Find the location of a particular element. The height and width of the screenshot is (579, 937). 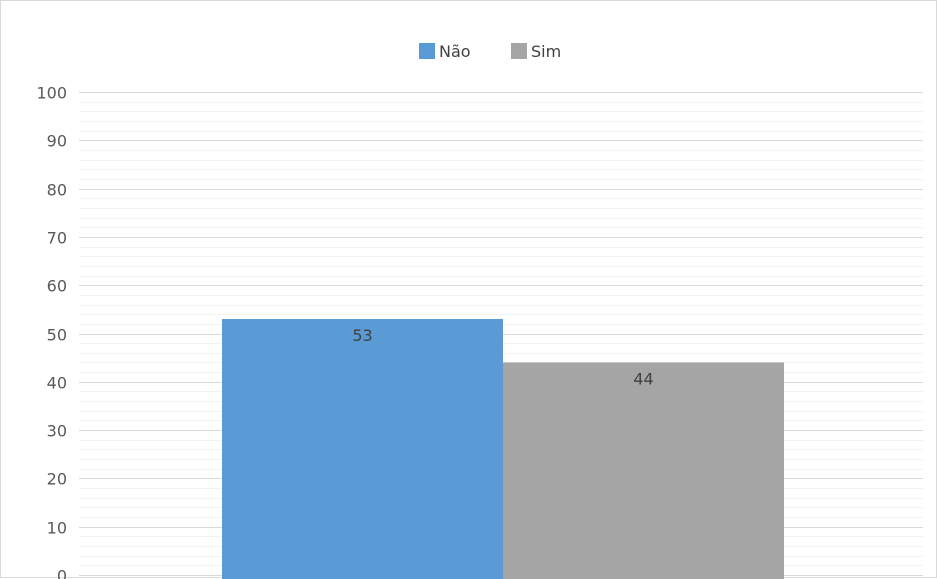

y-tick-label: 50 is located at coordinates (57, 335).